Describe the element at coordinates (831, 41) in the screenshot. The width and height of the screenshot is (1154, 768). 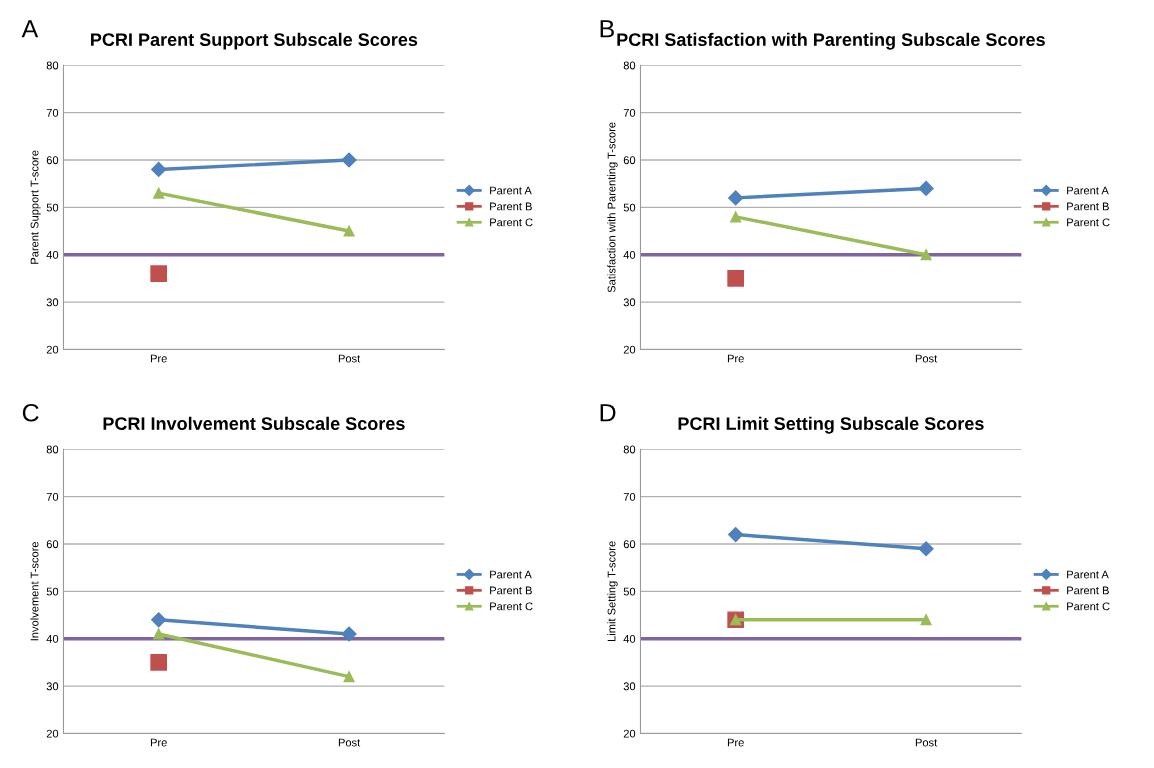
I see `chart-title: PCRI Satisfaction with Parenting Subscale Scores` at that location.